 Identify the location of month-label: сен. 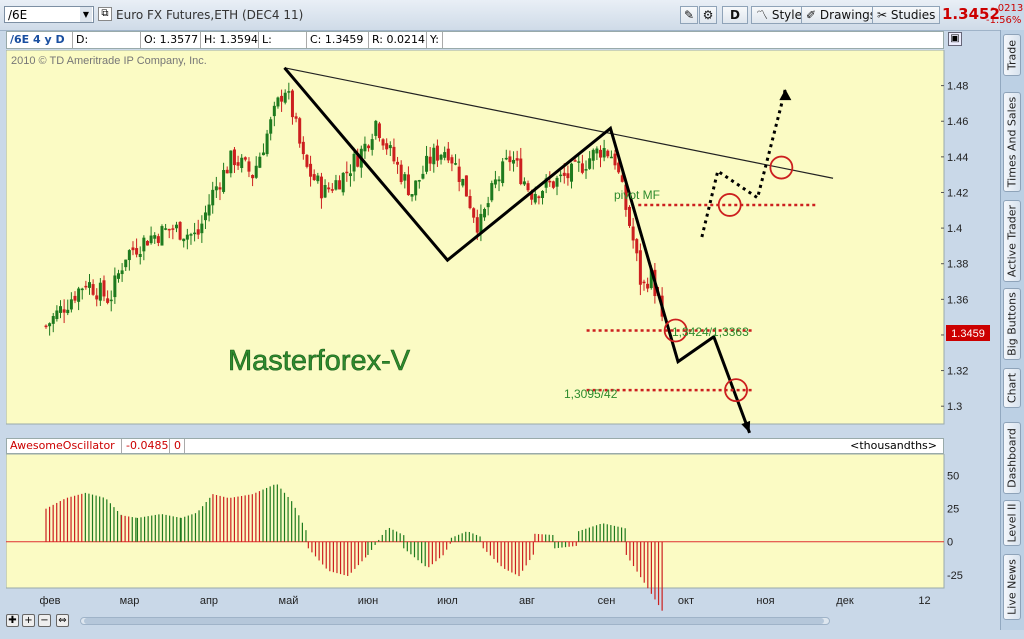
(607, 601).